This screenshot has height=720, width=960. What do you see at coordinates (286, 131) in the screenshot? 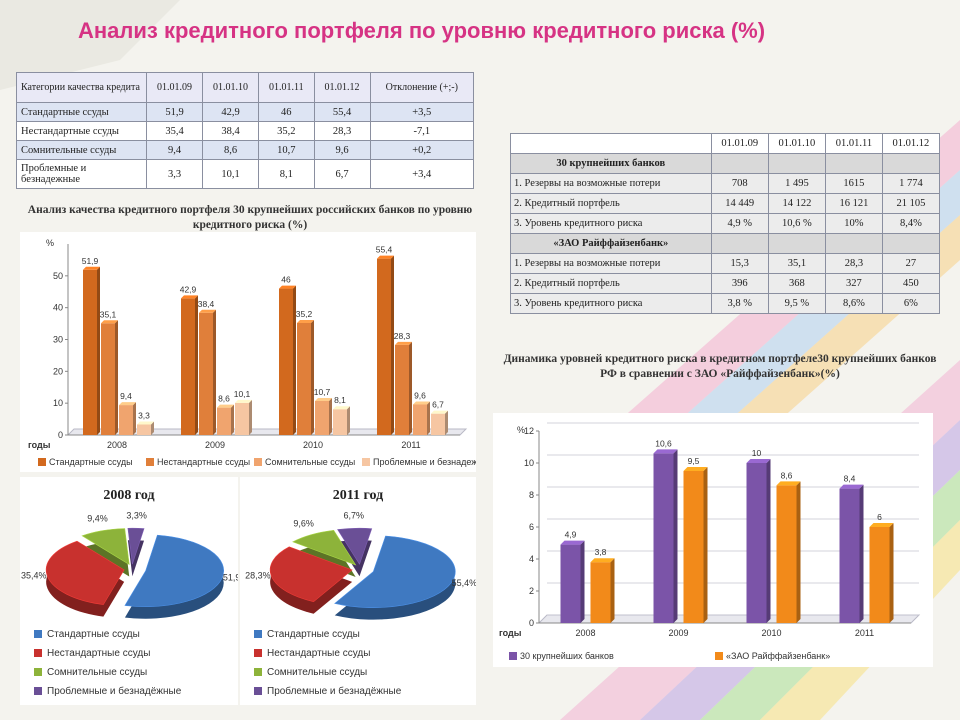
I see `table-cell: 35,2` at bounding box center [286, 131].